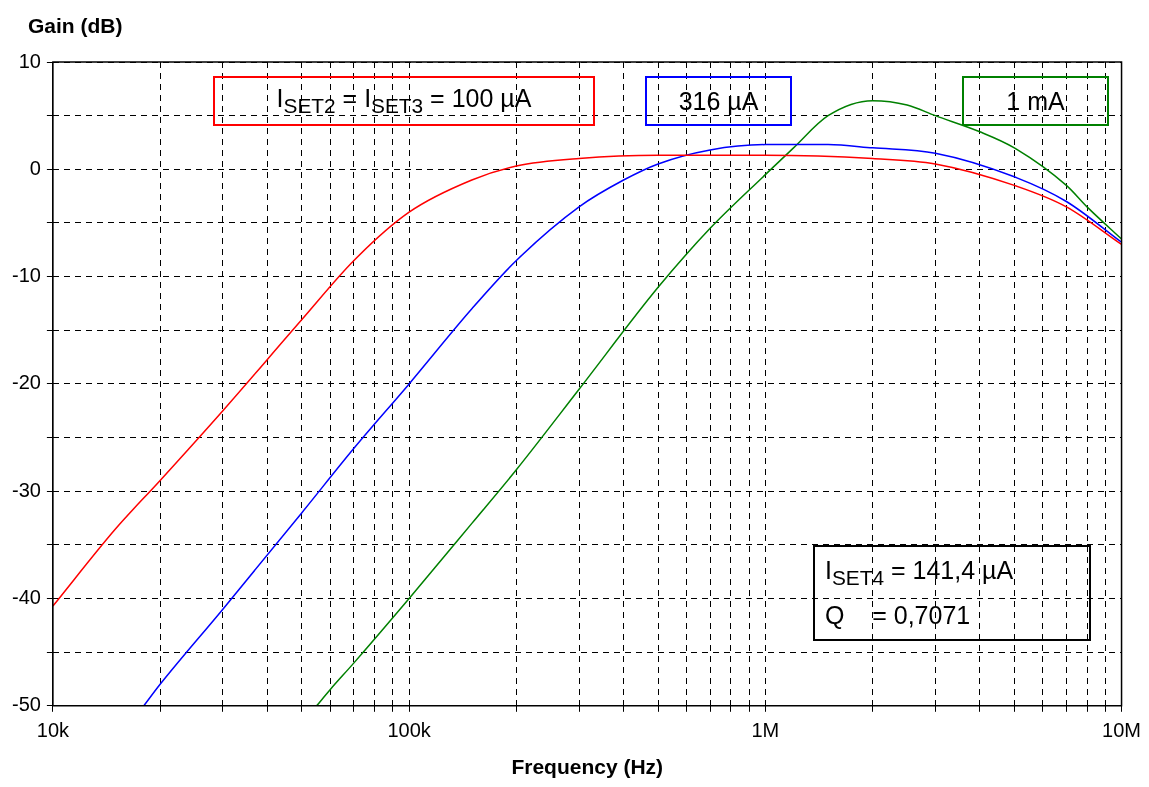 The image size is (1149, 787). Describe the element at coordinates (404, 101) in the screenshot. I see `series-label: I$_{SET2}$ = I$_{SET3}$ = 100 µA` at that location.